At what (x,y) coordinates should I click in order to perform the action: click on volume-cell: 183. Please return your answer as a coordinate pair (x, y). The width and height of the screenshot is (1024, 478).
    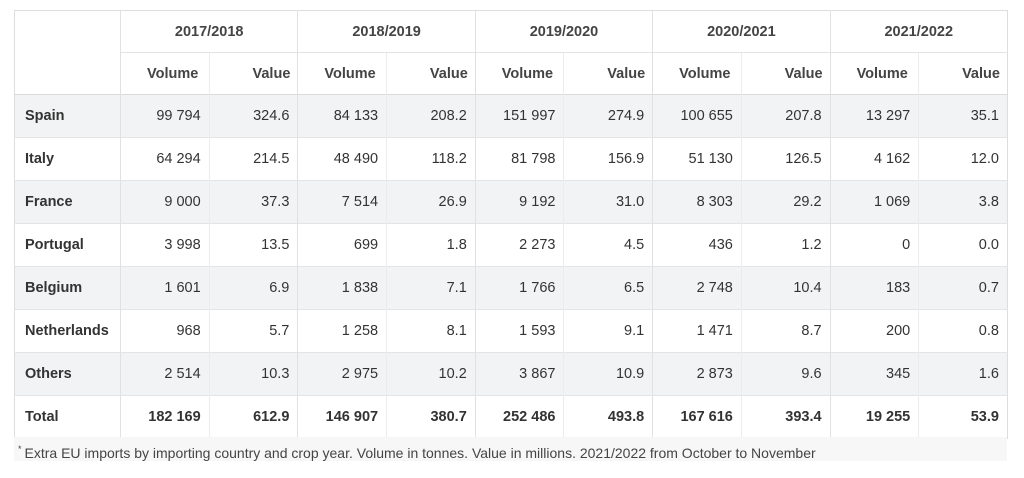
    Looking at the image, I should click on (874, 288).